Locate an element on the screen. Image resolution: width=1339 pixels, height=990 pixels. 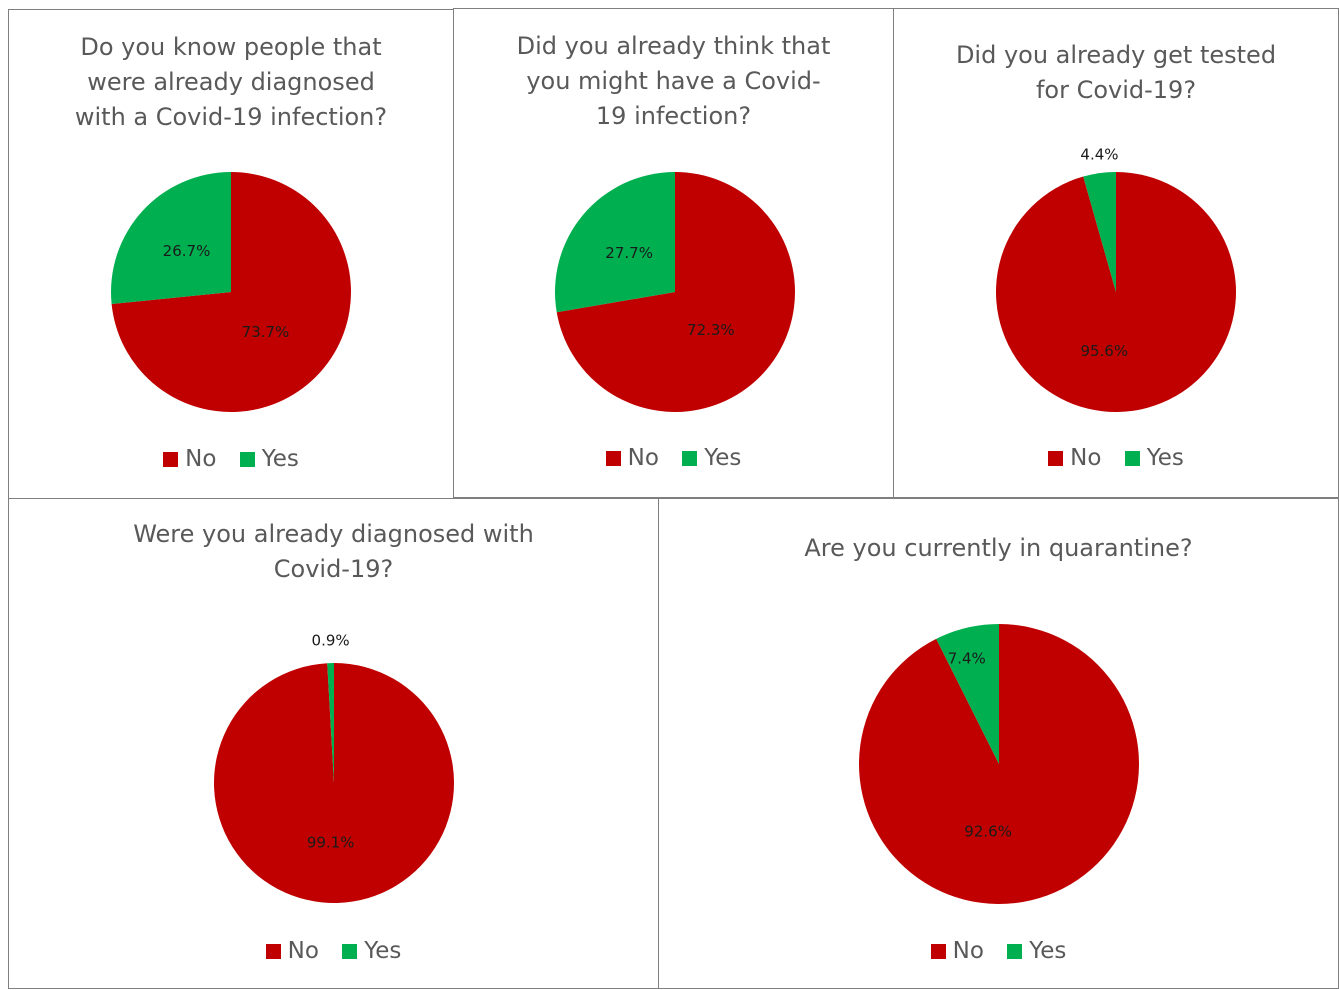
chart-title: Are you currently in quarantine? is located at coordinates (998, 548).